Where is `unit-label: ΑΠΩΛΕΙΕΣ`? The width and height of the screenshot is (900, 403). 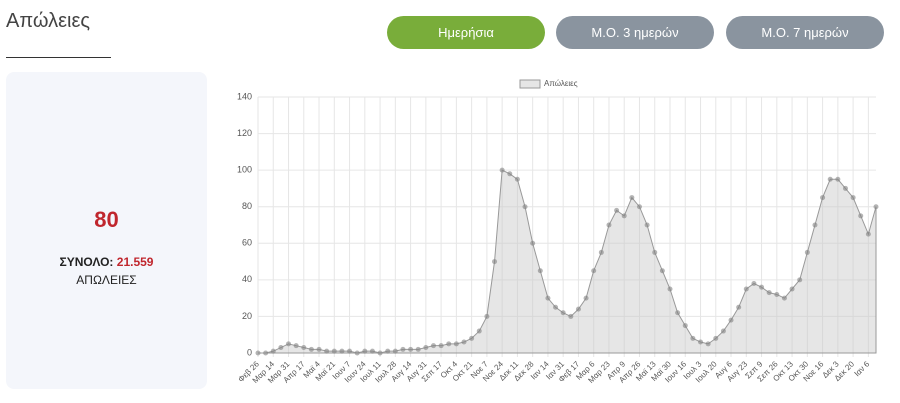
unit-label: ΑΠΩΛΕΙΕΣ is located at coordinates (106, 280).